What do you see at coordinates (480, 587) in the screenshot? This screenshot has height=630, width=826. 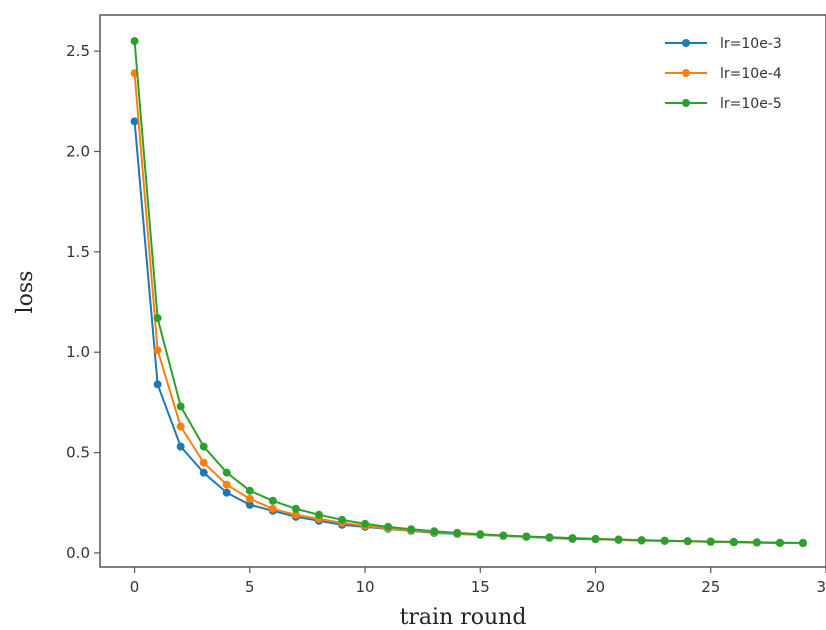 I see `x-tick-label: 15` at bounding box center [480, 587].